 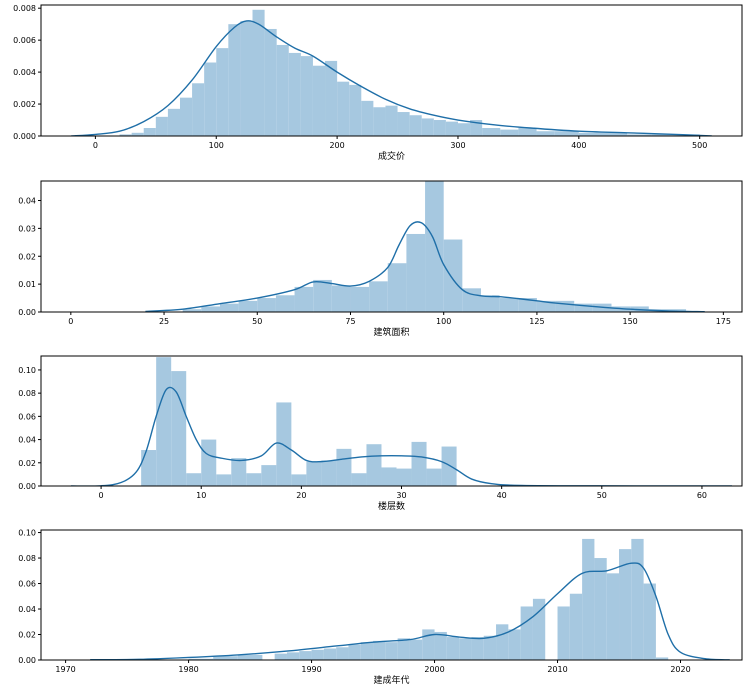 I want to click on plot-area, so click(x=425, y=246).